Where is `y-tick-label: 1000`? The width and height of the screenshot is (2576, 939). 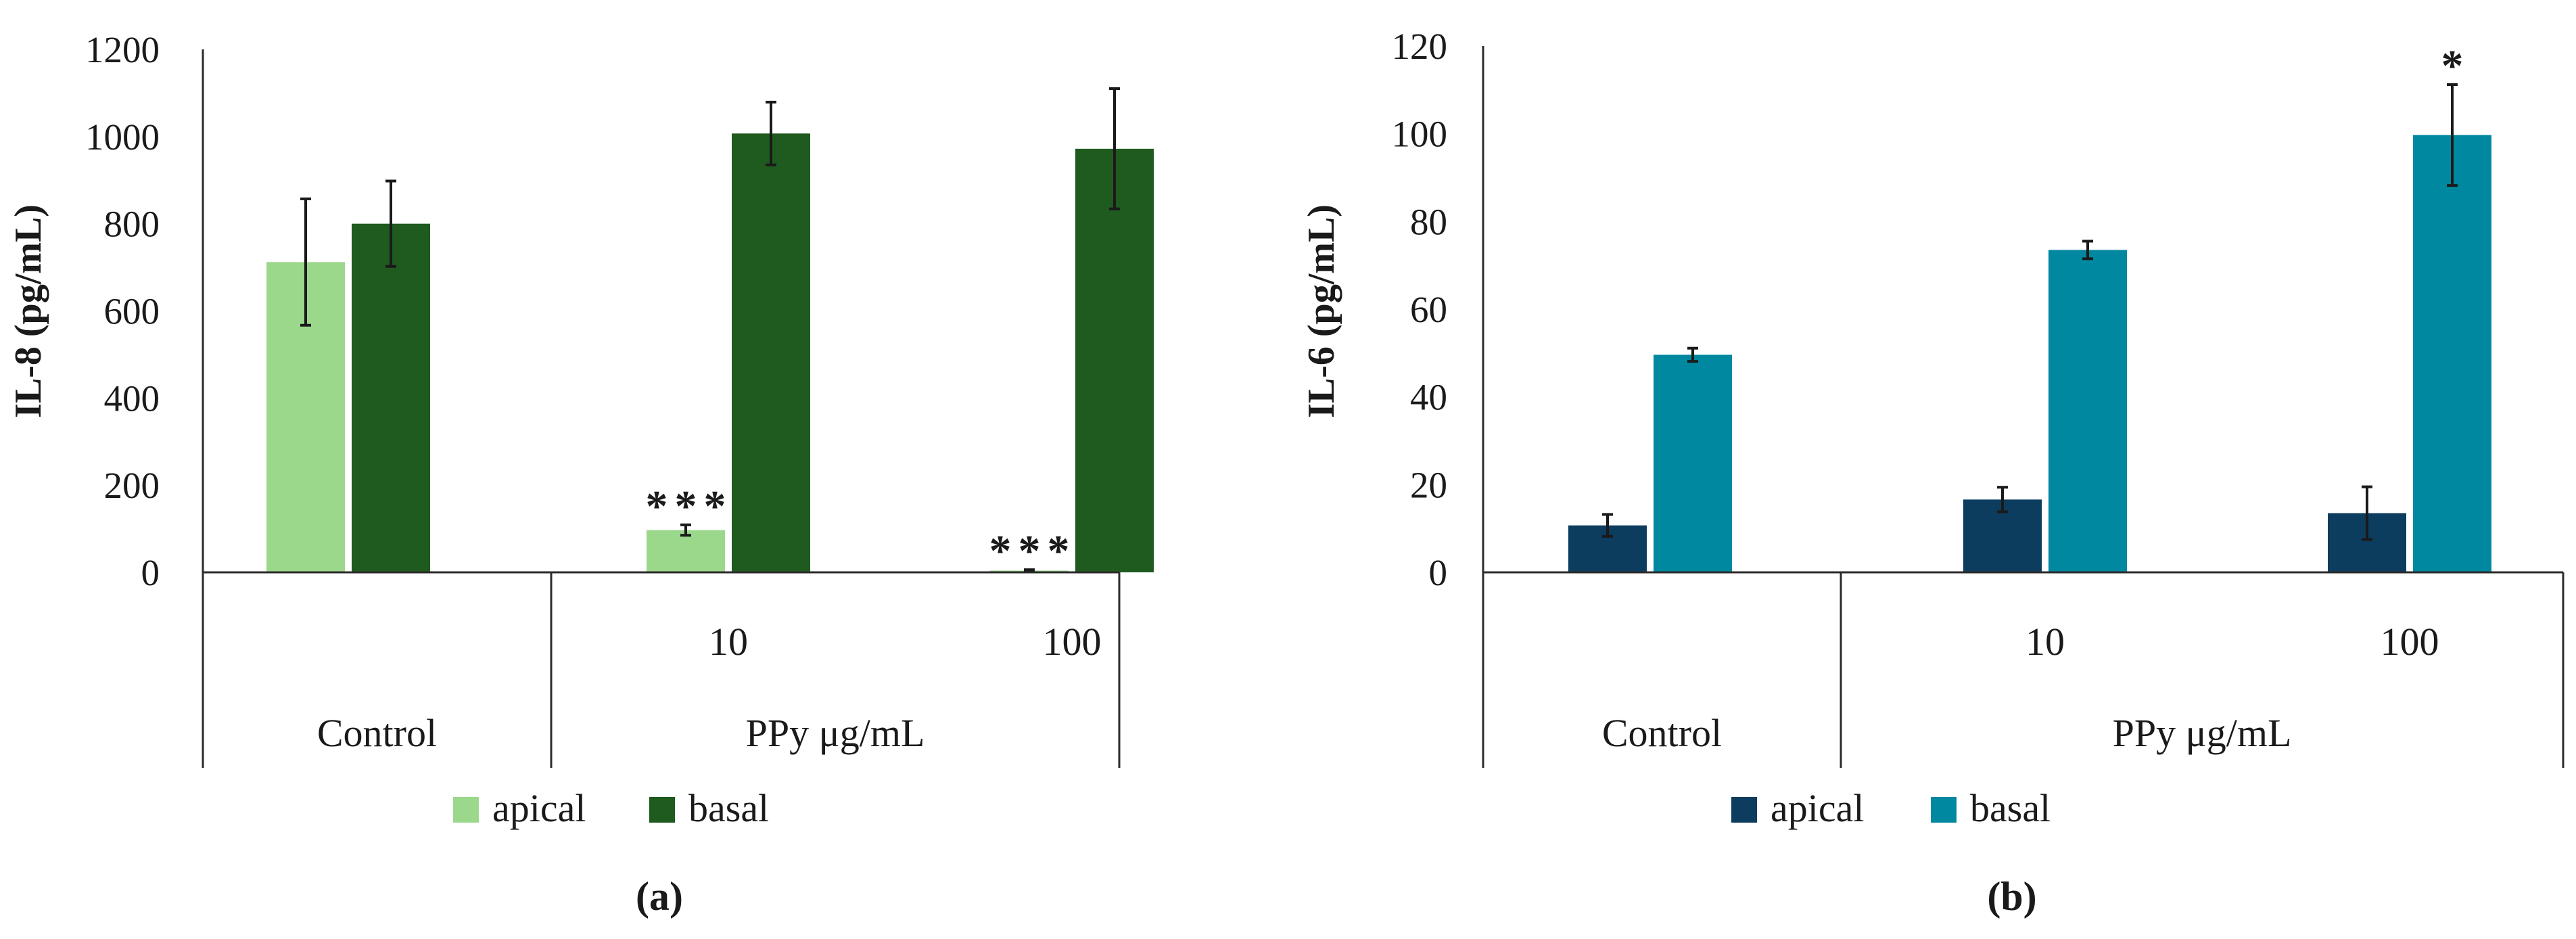
y-tick-label: 1000 is located at coordinates (122, 137).